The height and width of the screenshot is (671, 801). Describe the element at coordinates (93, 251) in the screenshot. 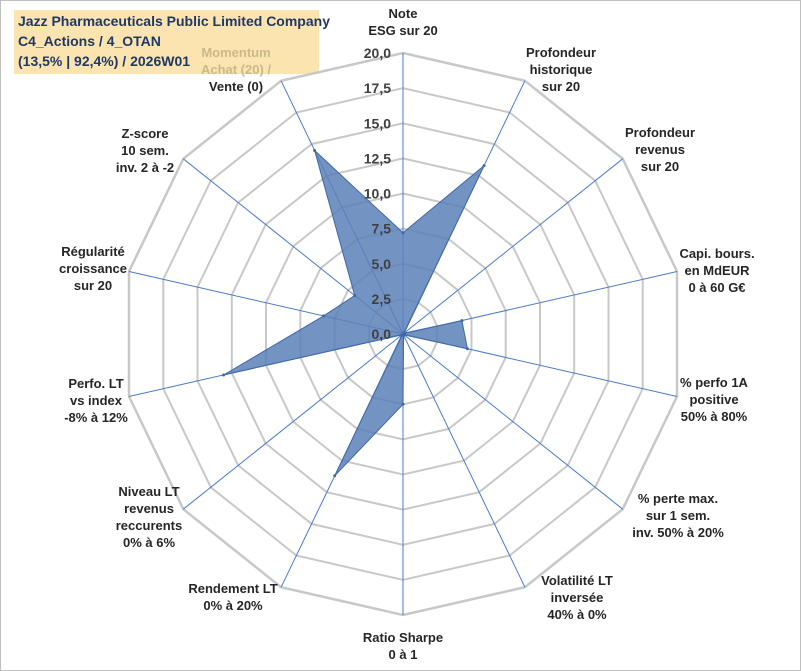

I see `axis-label: Régularité` at that location.